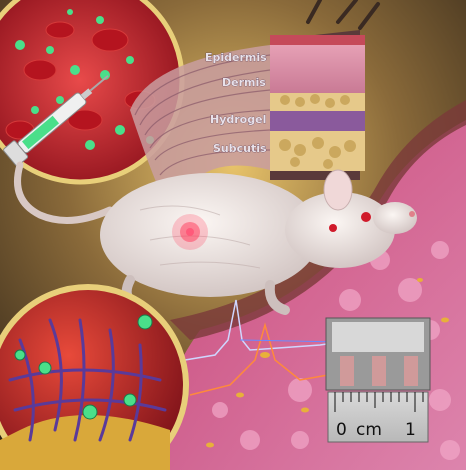 Image resolution: width=466 pixels, height=470 pixels. What do you see at coordinates (369, 430) in the screenshot?
I see `ruler-unit-label: cm` at bounding box center [369, 430].